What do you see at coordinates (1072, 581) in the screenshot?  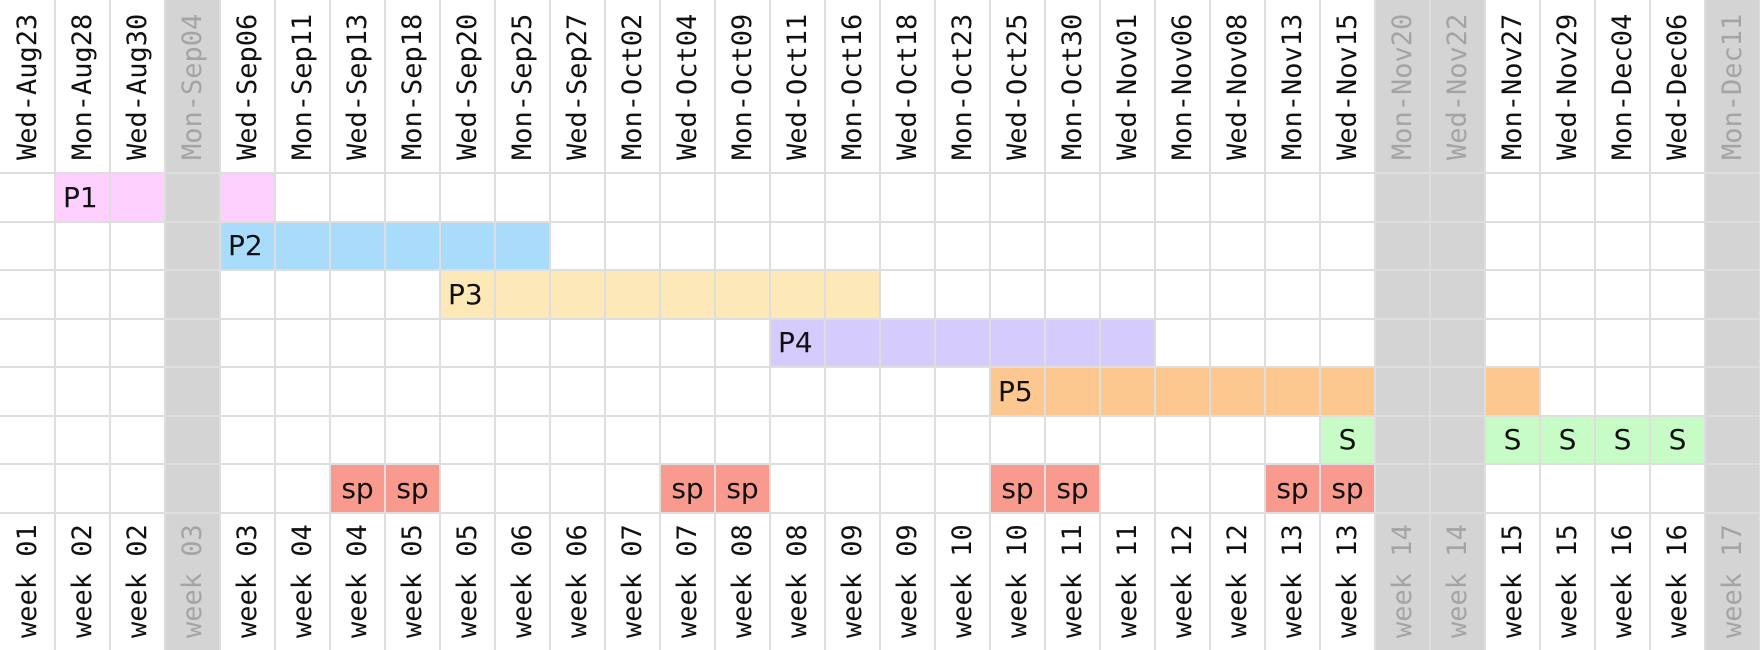 I see `week-label: week 11` at bounding box center [1072, 581].